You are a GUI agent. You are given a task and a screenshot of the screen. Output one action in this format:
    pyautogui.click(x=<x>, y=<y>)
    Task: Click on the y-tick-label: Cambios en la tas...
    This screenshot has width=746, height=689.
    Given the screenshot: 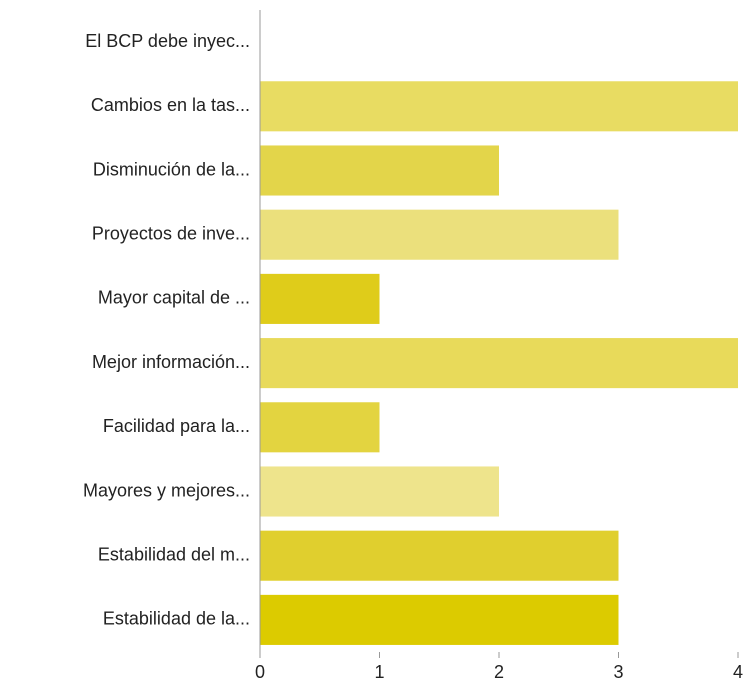 What is the action you would take?
    pyautogui.click(x=170, y=105)
    